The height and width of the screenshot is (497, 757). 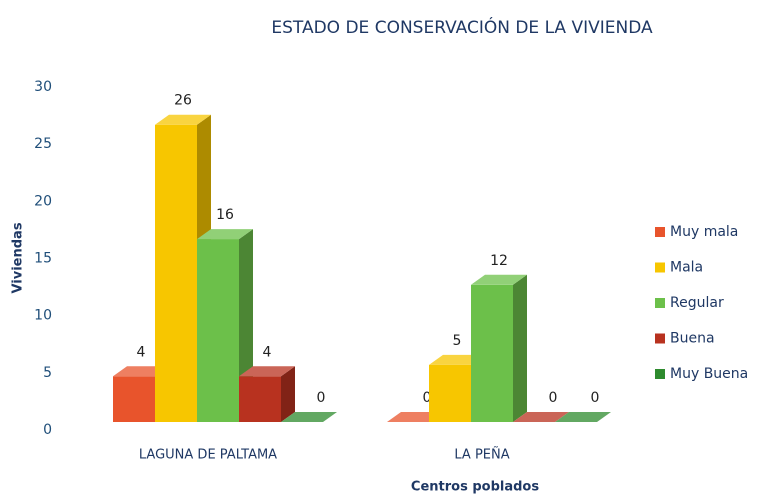 What do you see at coordinates (692, 339) in the screenshot?
I see `legend-label: Buena` at bounding box center [692, 339].